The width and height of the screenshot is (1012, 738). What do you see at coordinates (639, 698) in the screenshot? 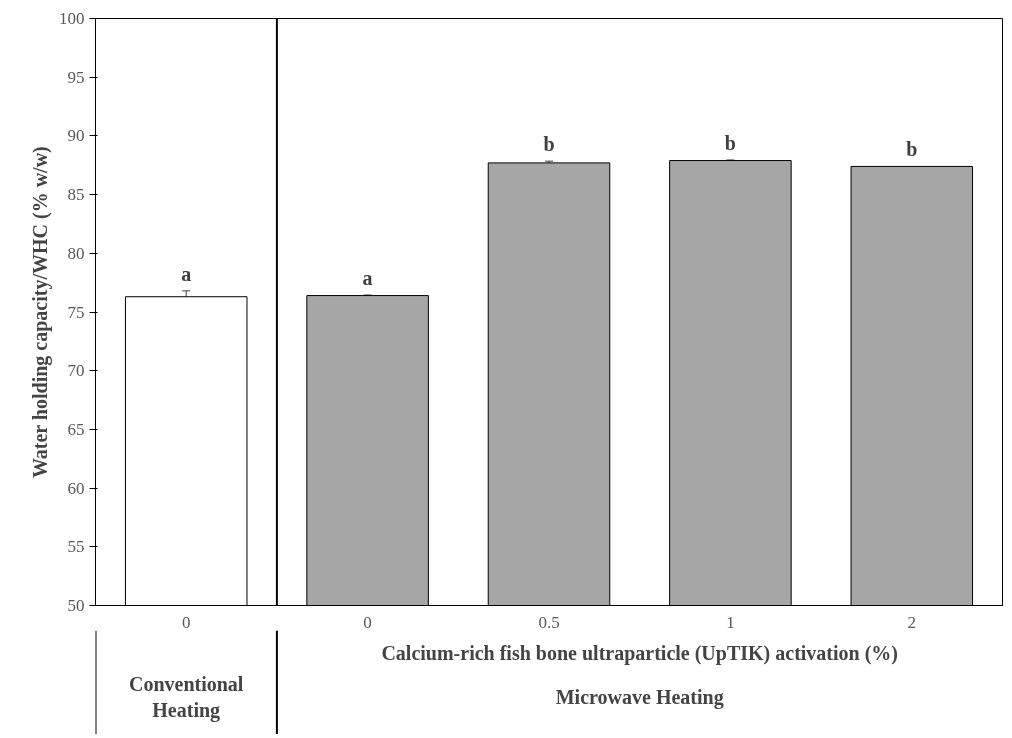
I see `text: Microwave Heating` at bounding box center [639, 698].